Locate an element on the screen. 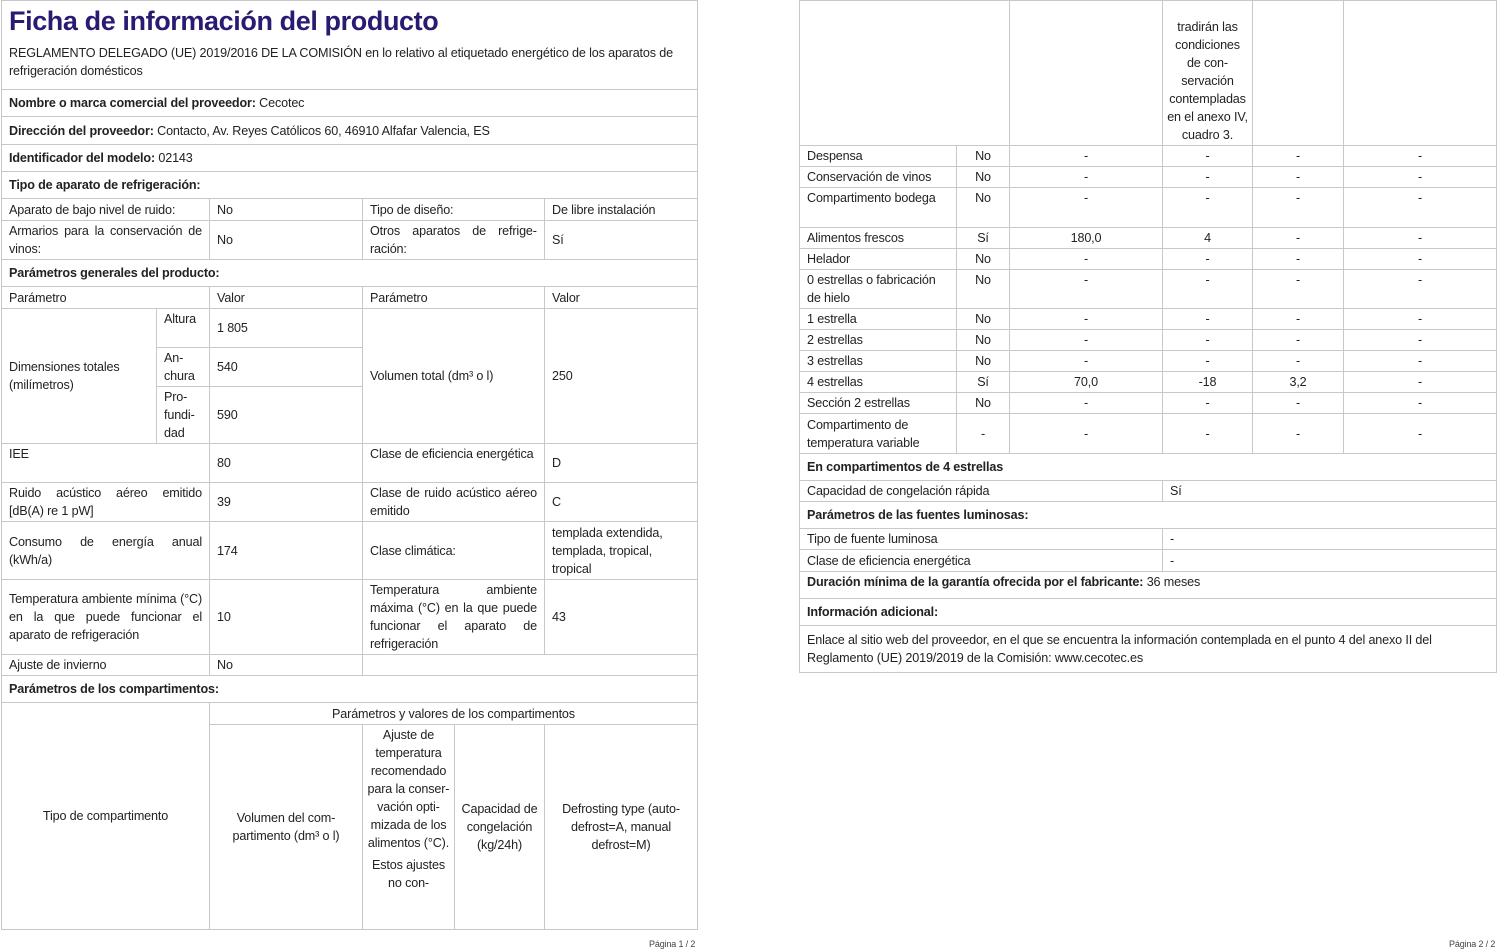 The image size is (1500, 952). supplier-address-label: Dirección del proveedor: is located at coordinates (81, 130).